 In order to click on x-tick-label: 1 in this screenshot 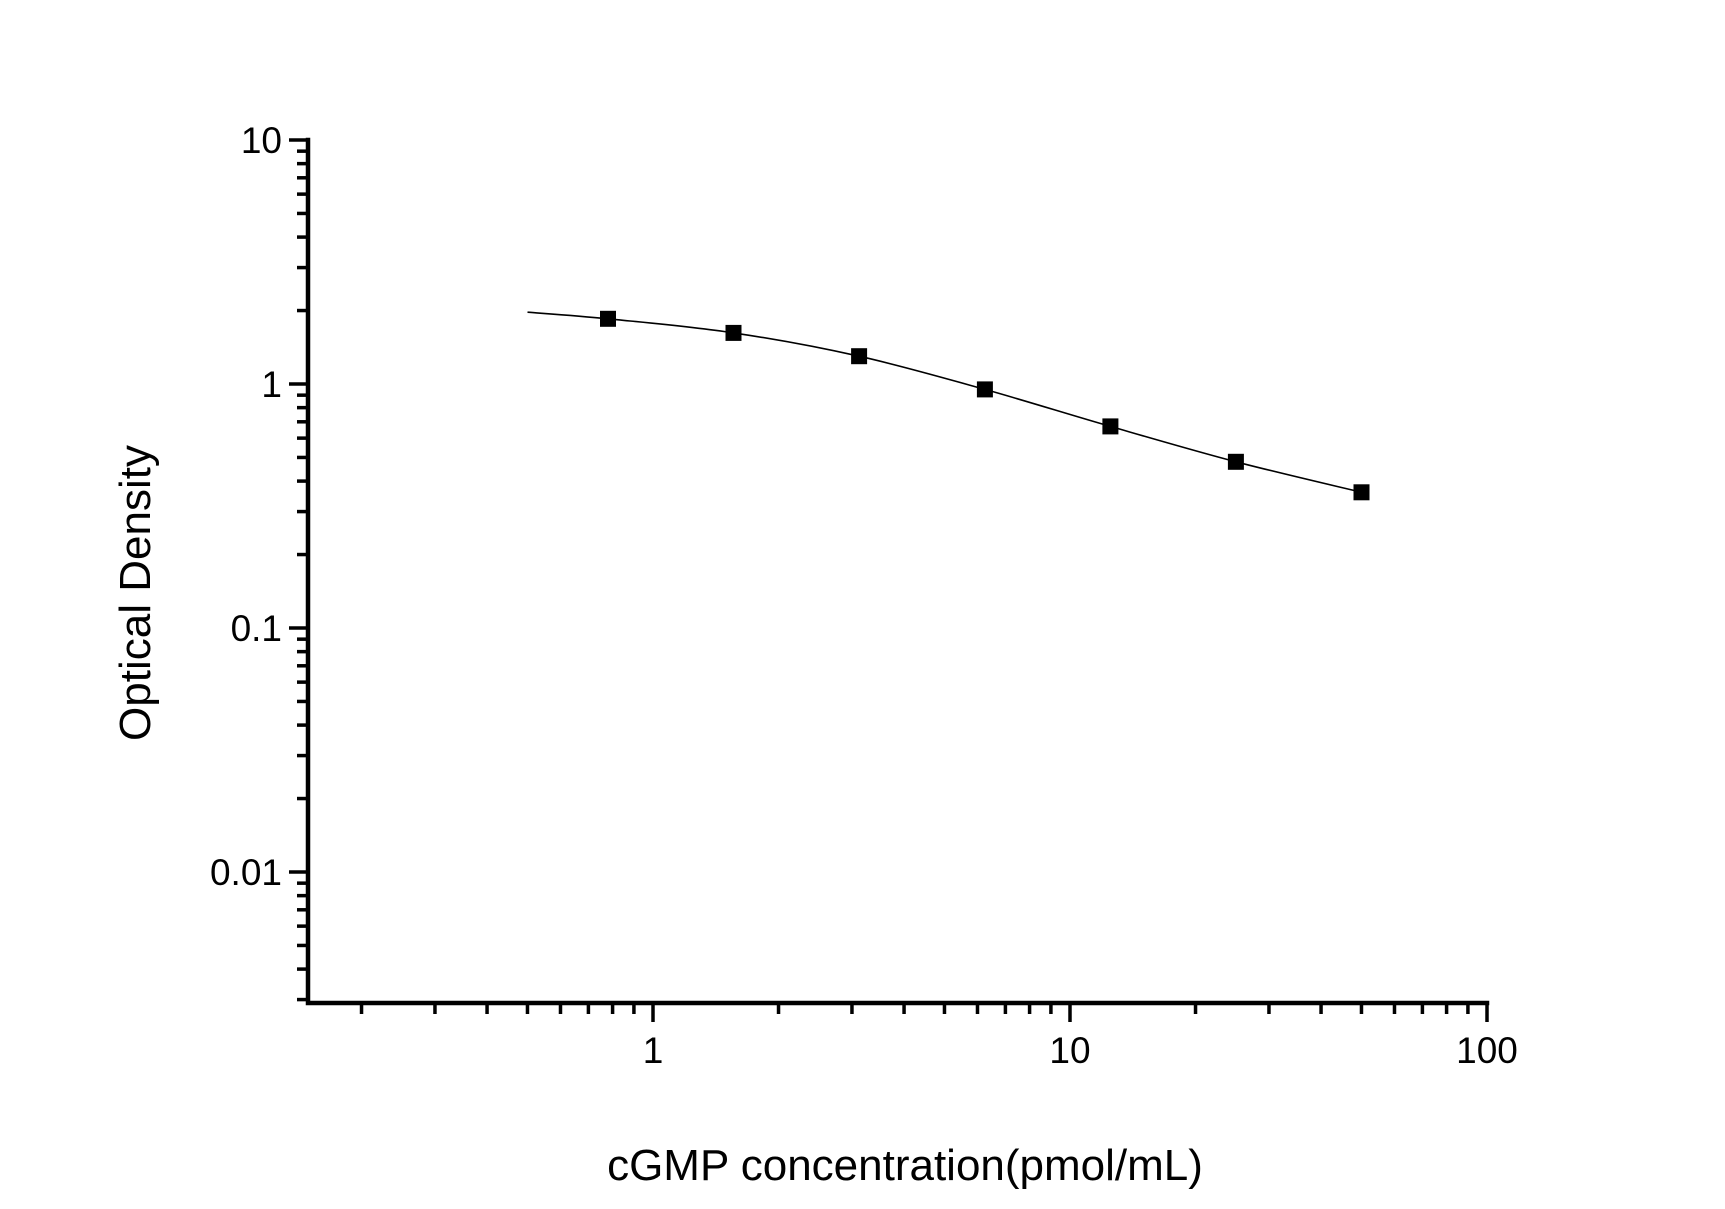, I will do `click(653, 1050)`.